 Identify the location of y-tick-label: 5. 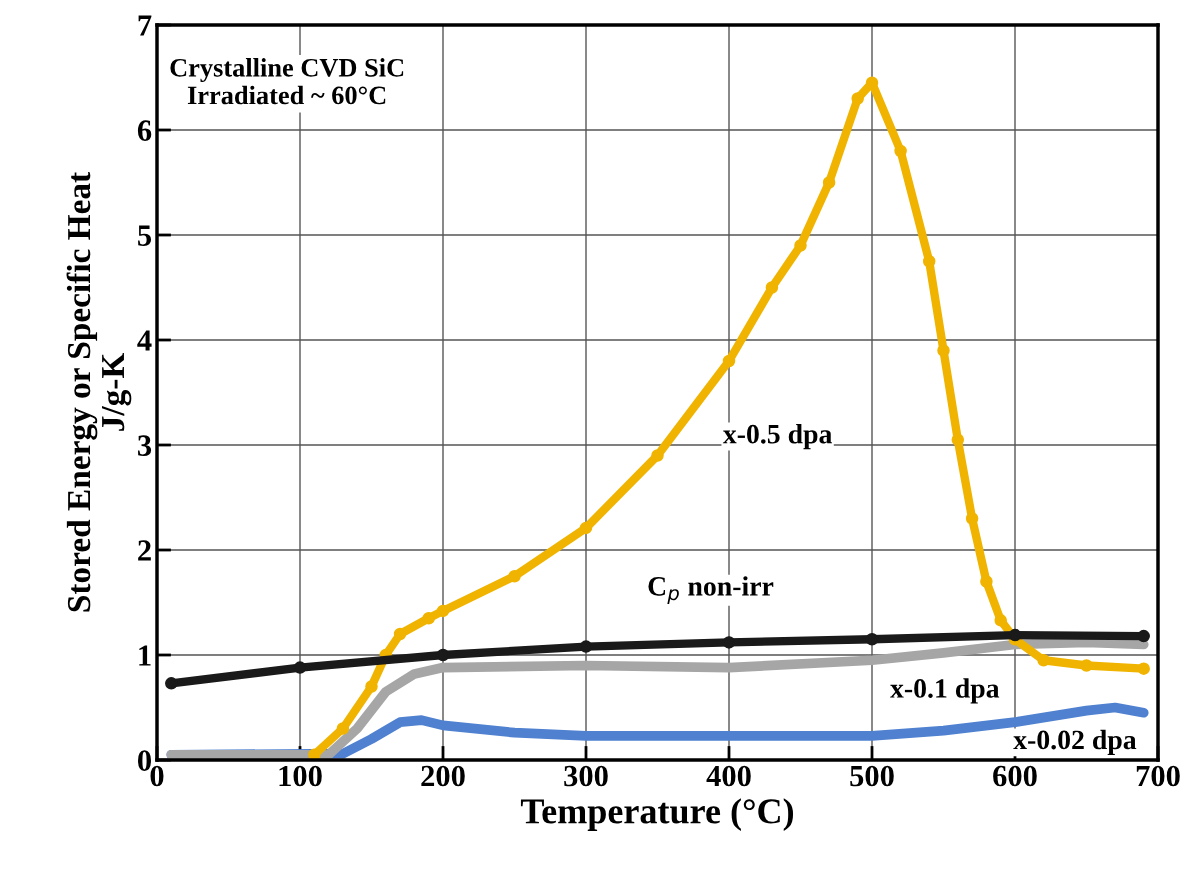
(145, 235).